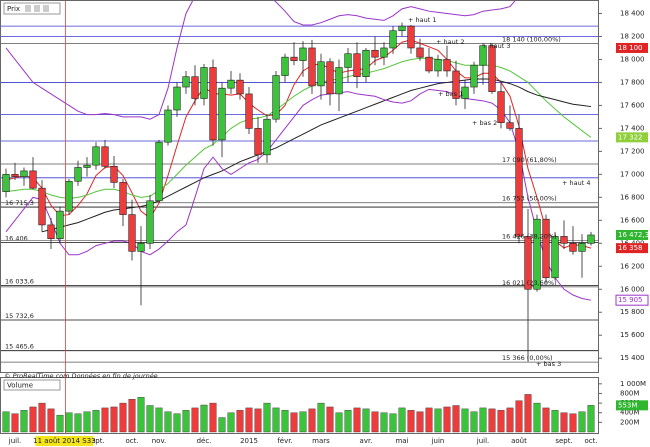 This screenshot has height=447, width=650. Describe the element at coordinates (632, 266) in the screenshot. I see `y-tick-label: 16 200` at that location.